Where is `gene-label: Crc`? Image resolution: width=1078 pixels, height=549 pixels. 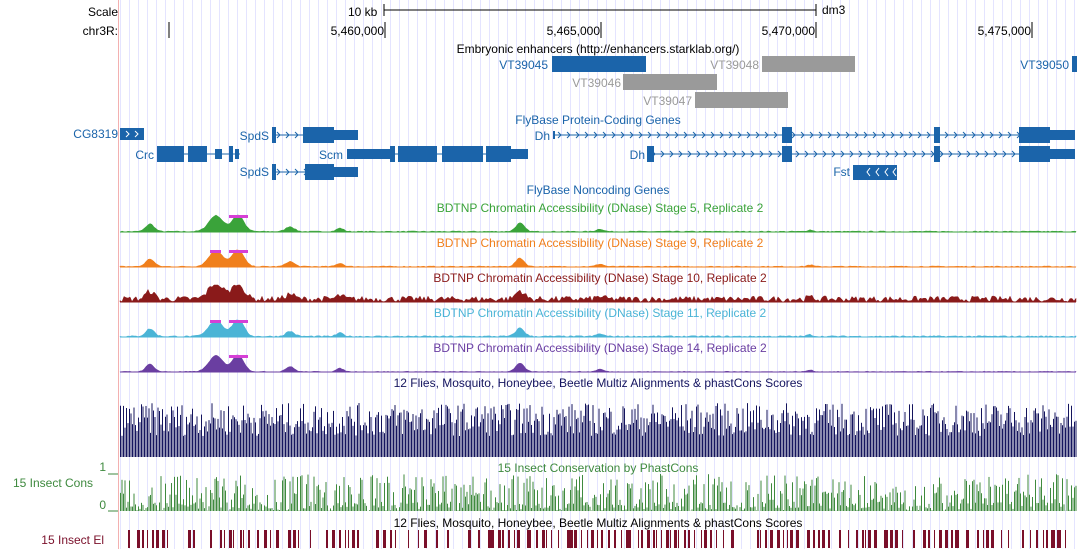
gene-label: Crc is located at coordinates (144, 155).